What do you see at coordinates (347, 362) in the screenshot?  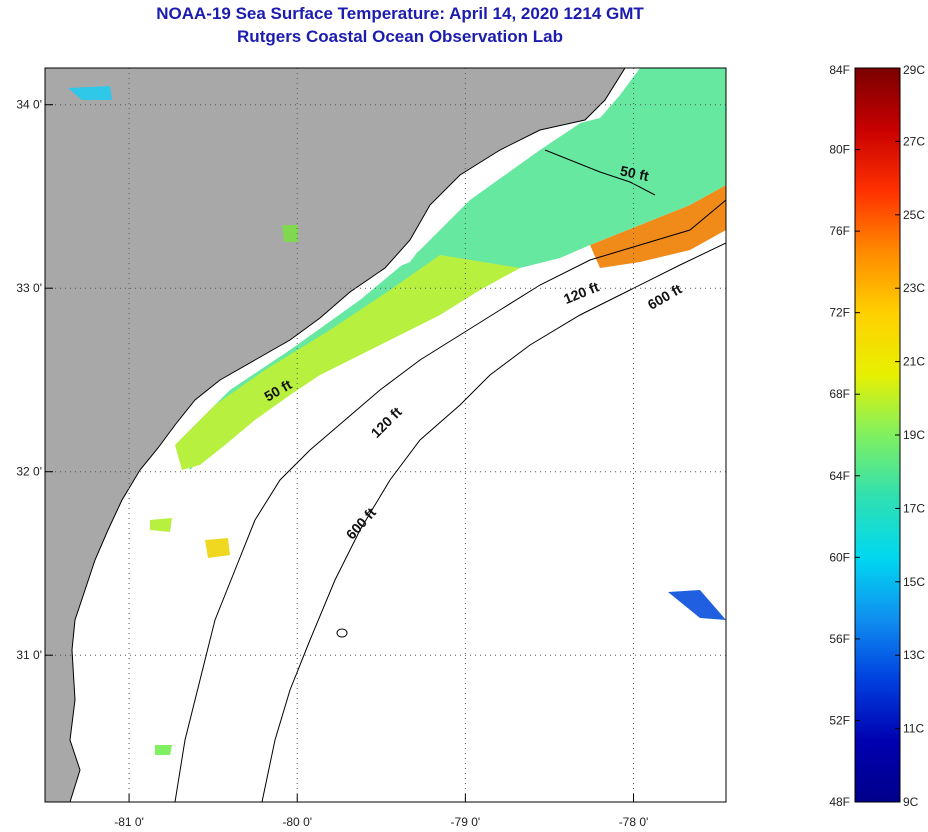 I see `sst-yellow-band` at bounding box center [347, 362].